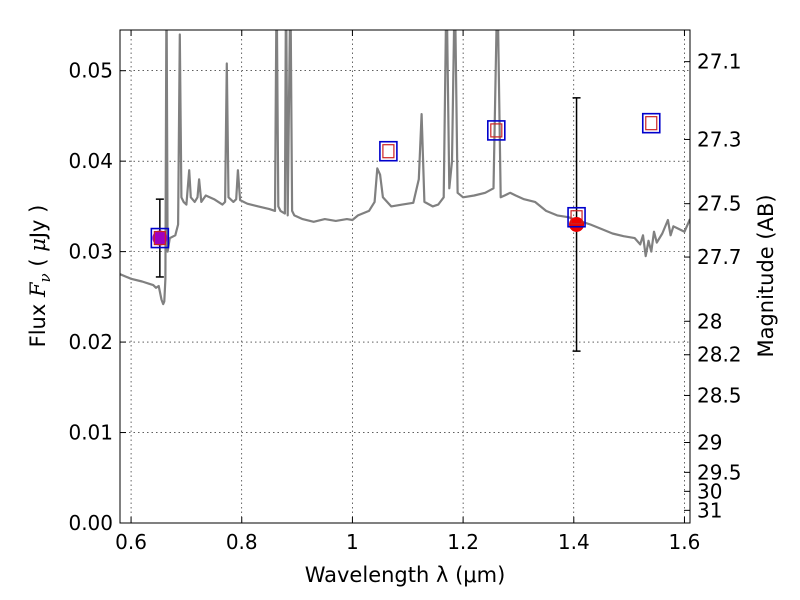  What do you see at coordinates (709, 442) in the screenshot?
I see `y2-tick-label: 29` at bounding box center [709, 442].